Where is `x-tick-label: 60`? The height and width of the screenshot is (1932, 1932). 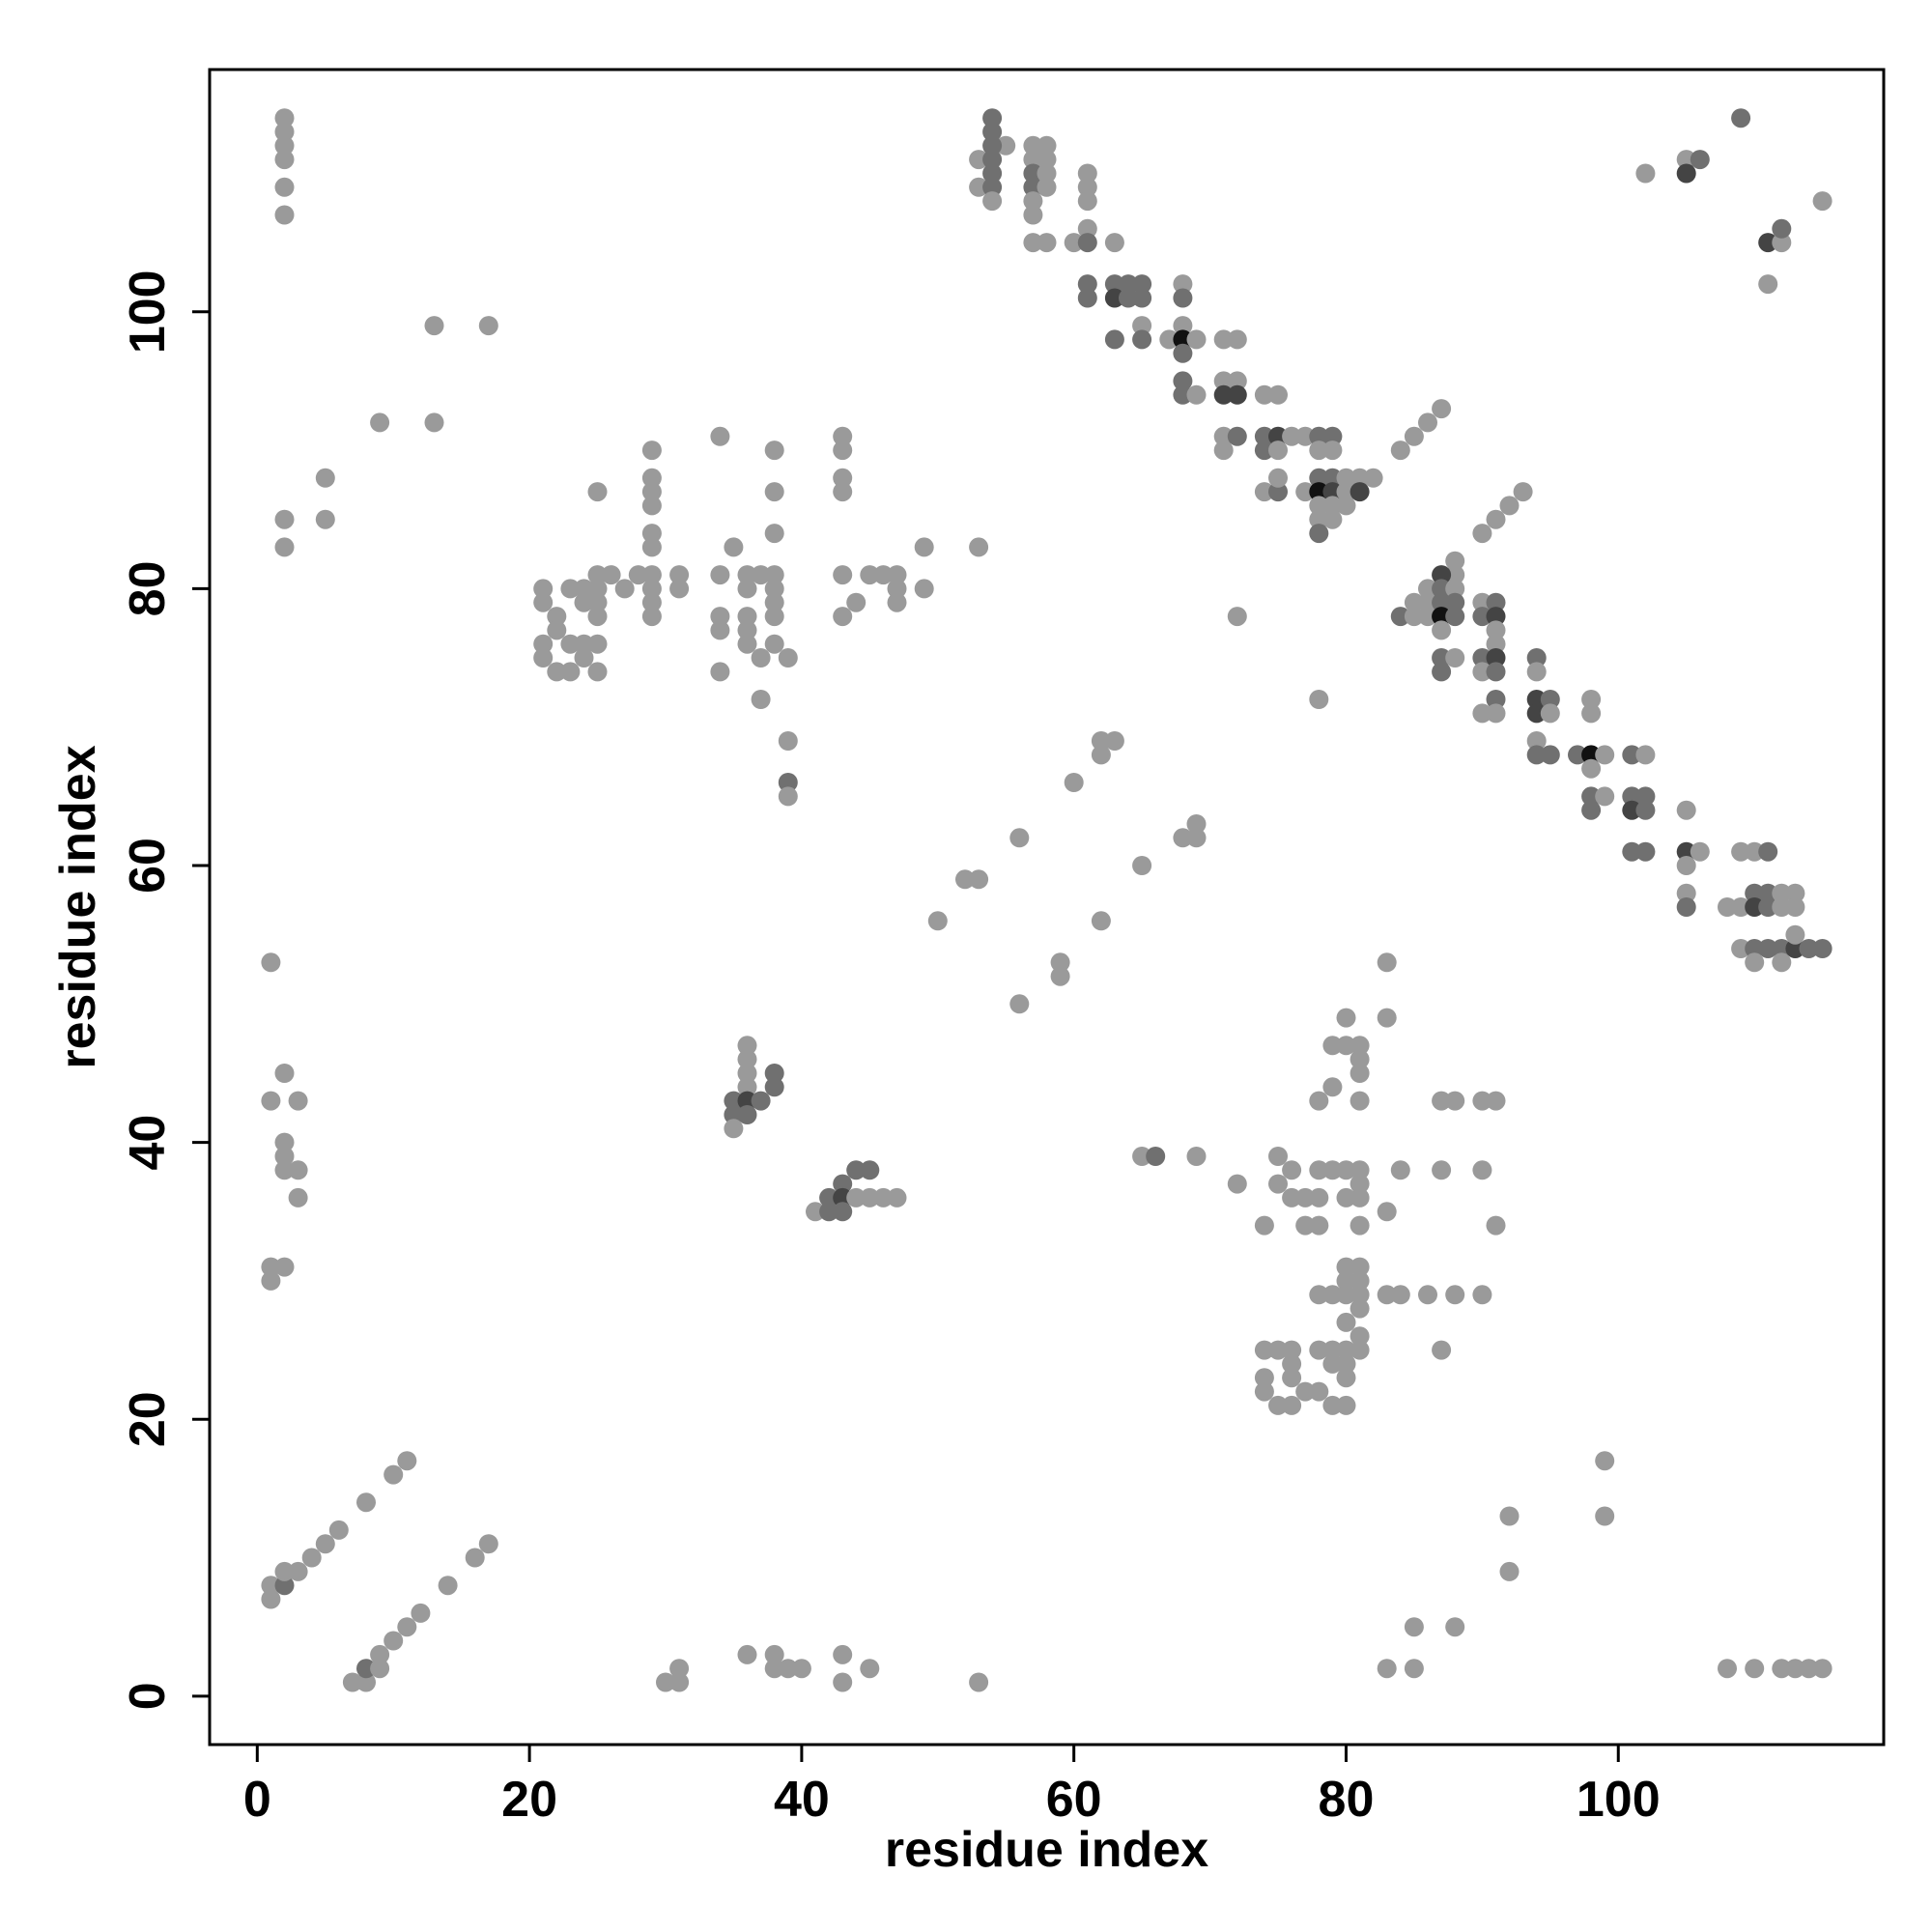 x-tick-label: 60 is located at coordinates (1074, 1800).